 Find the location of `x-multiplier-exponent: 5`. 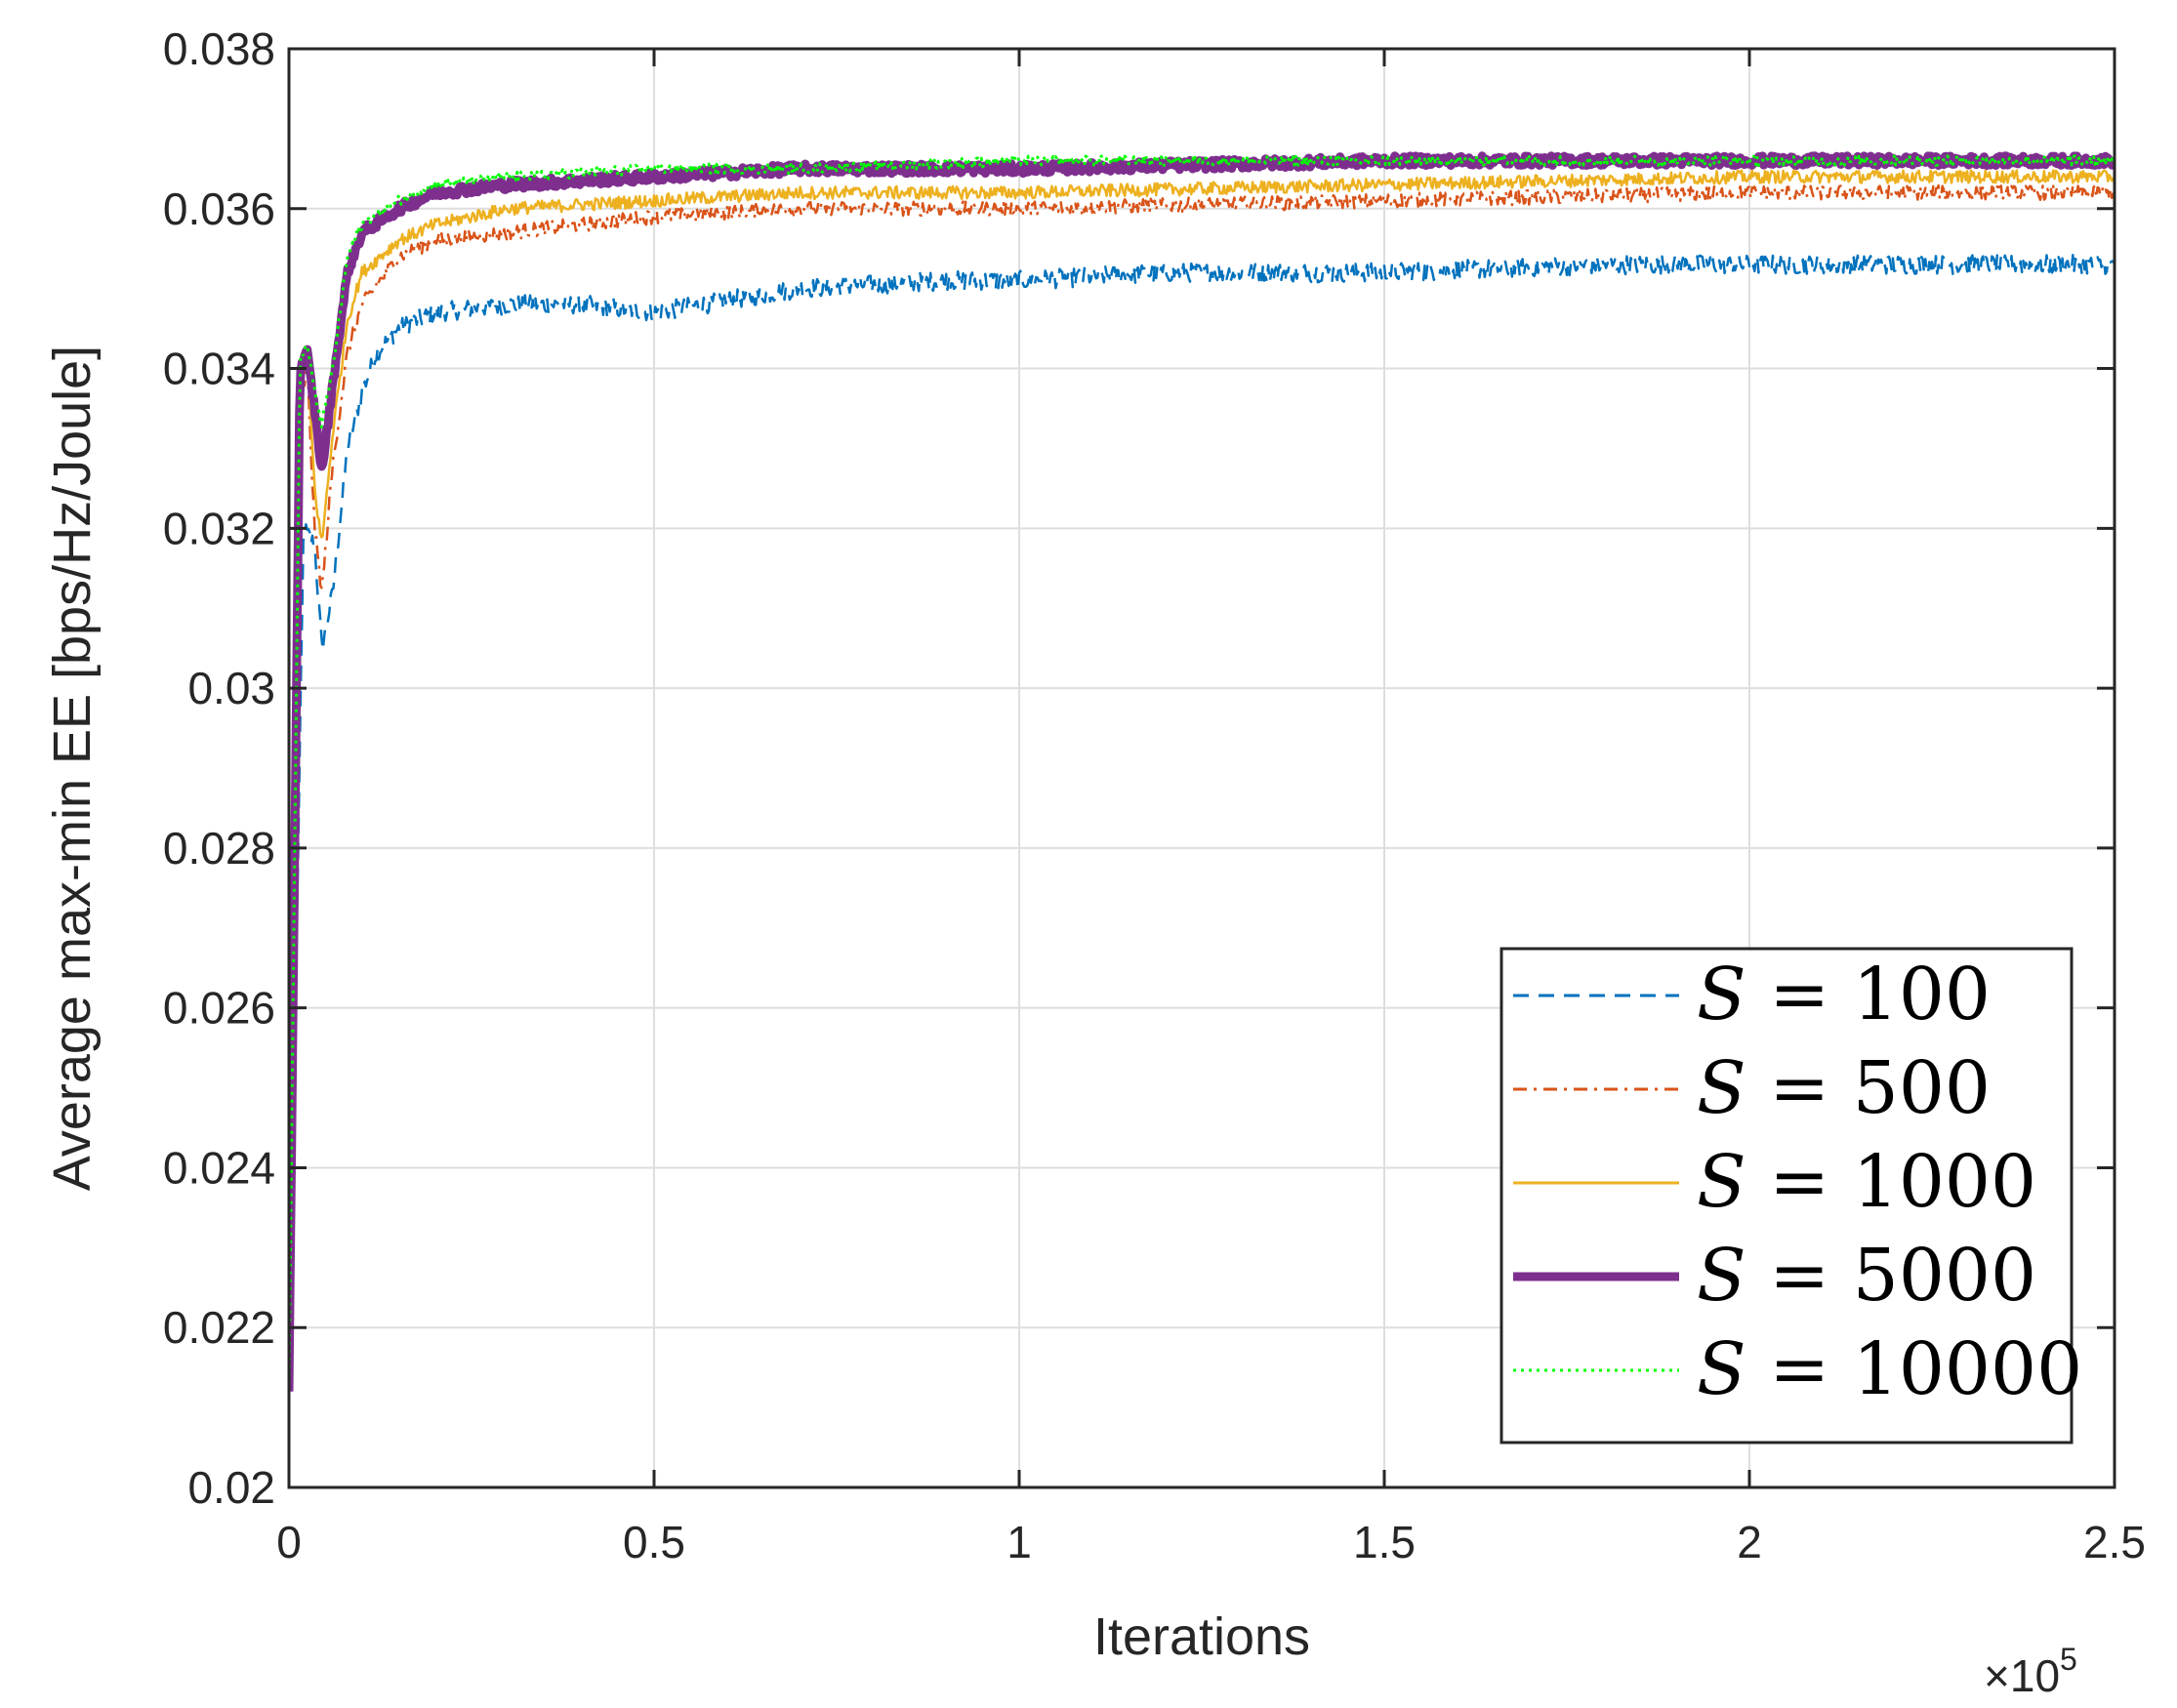

x-multiplier-exponent: 5 is located at coordinates (2068, 1659).